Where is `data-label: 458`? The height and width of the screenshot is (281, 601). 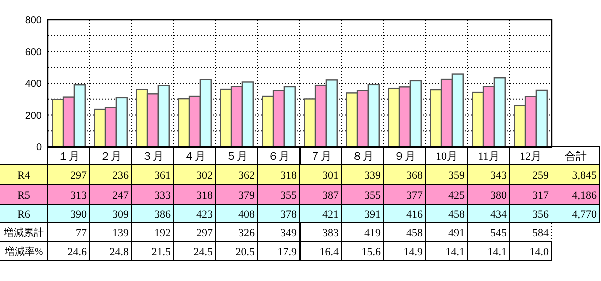
data-label: 458 is located at coordinates (457, 214).